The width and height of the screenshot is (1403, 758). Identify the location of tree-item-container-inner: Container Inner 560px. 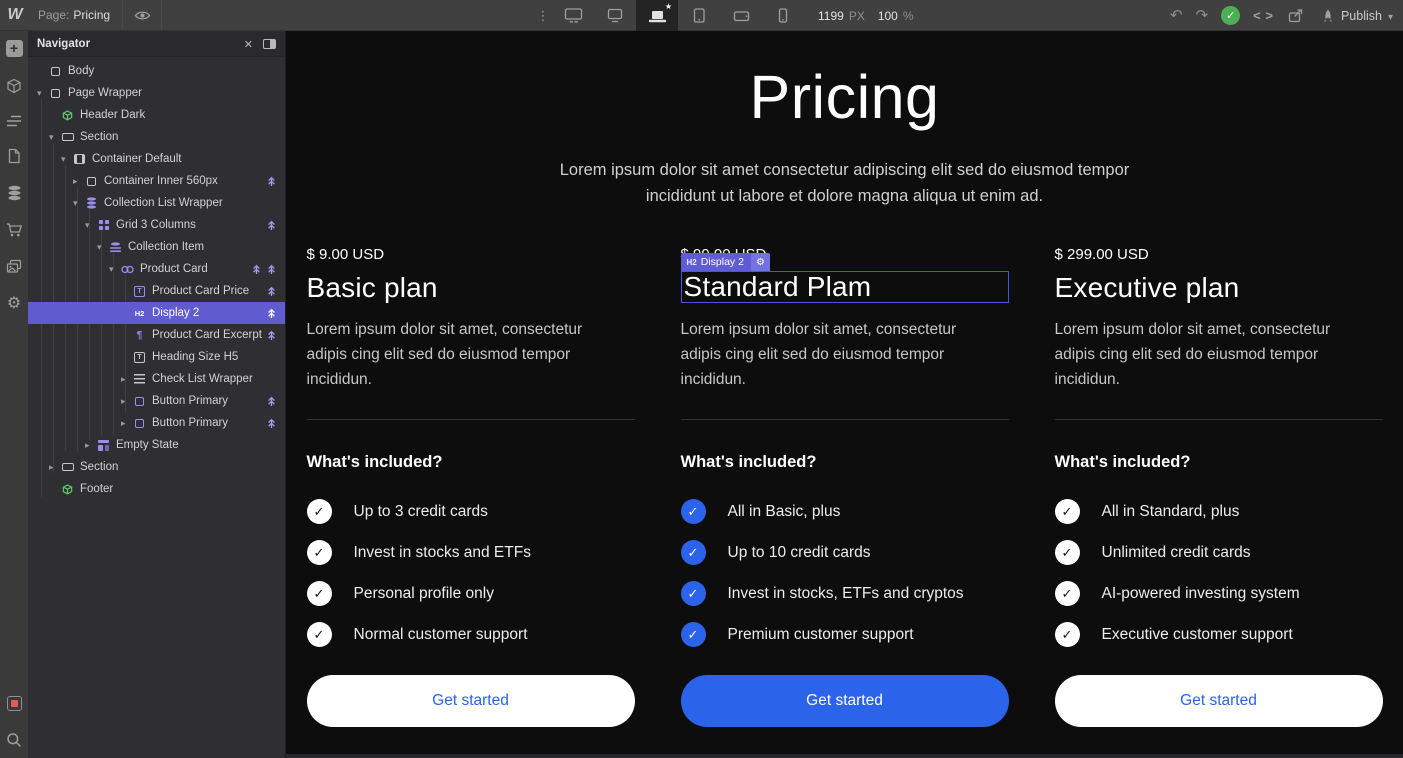
(156, 181).